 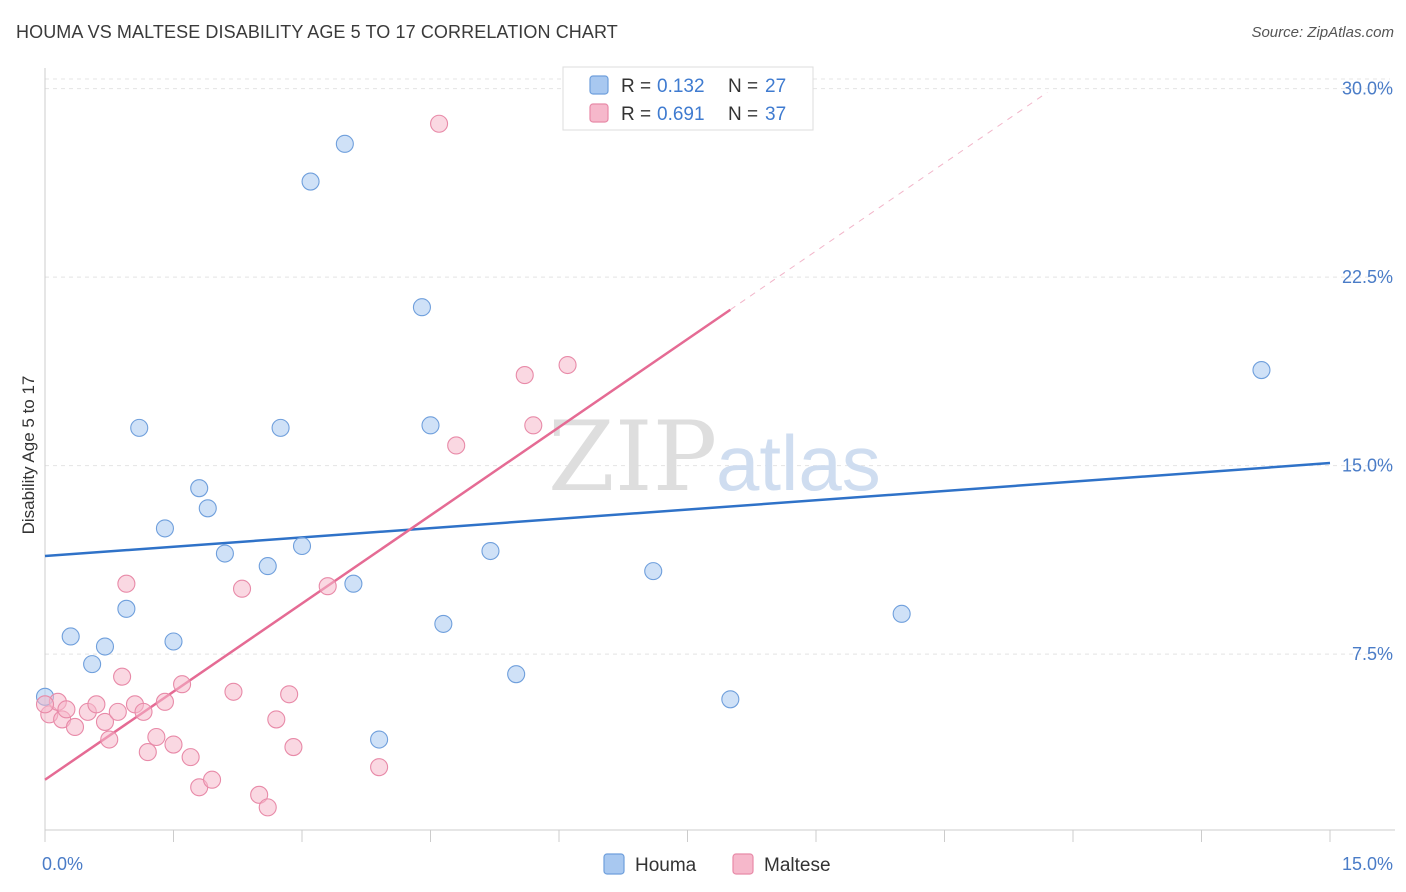 I want to click on watermark: ZIP atlas, so click(x=714, y=457).